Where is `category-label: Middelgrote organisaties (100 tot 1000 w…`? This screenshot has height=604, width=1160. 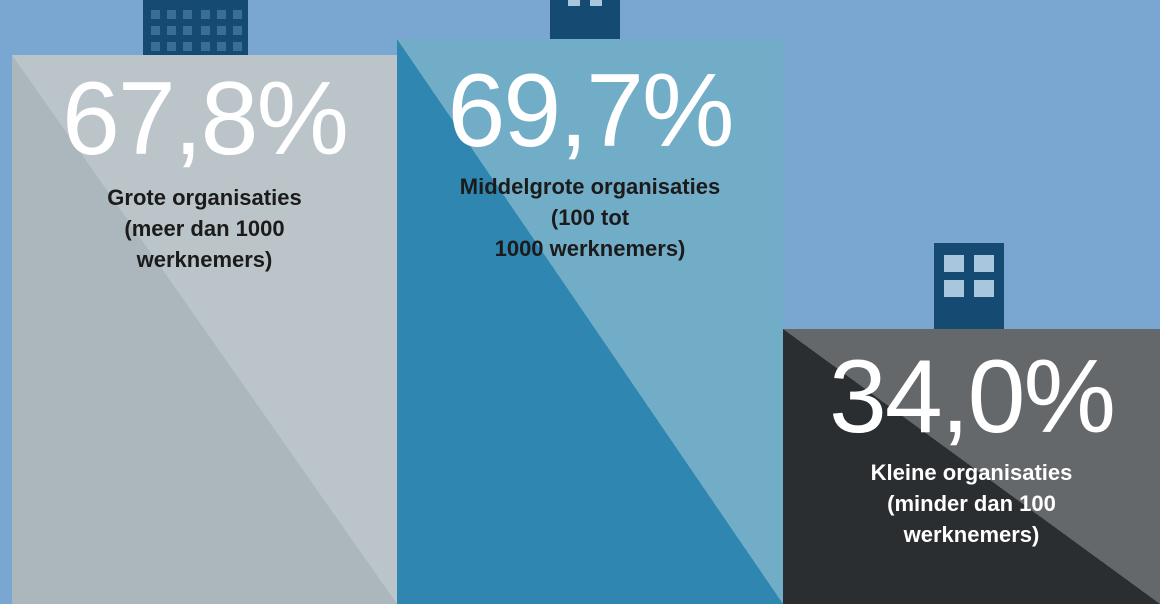 category-label: Middelgrote organisaties (100 tot 1000 w… is located at coordinates (590, 217).